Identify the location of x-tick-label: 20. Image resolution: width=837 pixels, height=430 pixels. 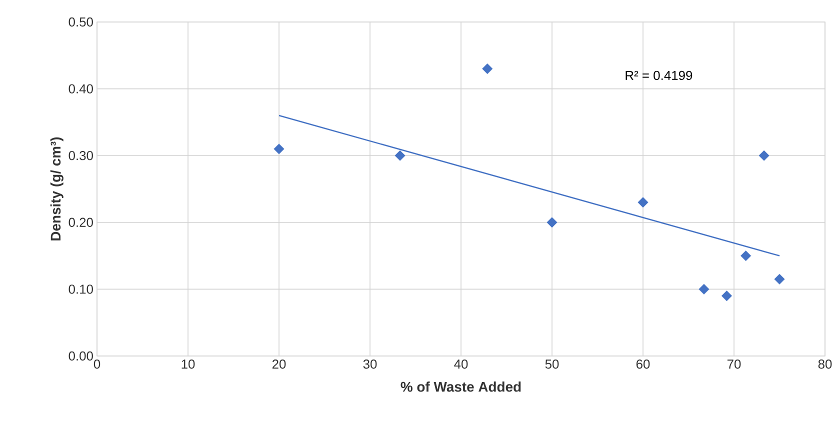
(279, 364).